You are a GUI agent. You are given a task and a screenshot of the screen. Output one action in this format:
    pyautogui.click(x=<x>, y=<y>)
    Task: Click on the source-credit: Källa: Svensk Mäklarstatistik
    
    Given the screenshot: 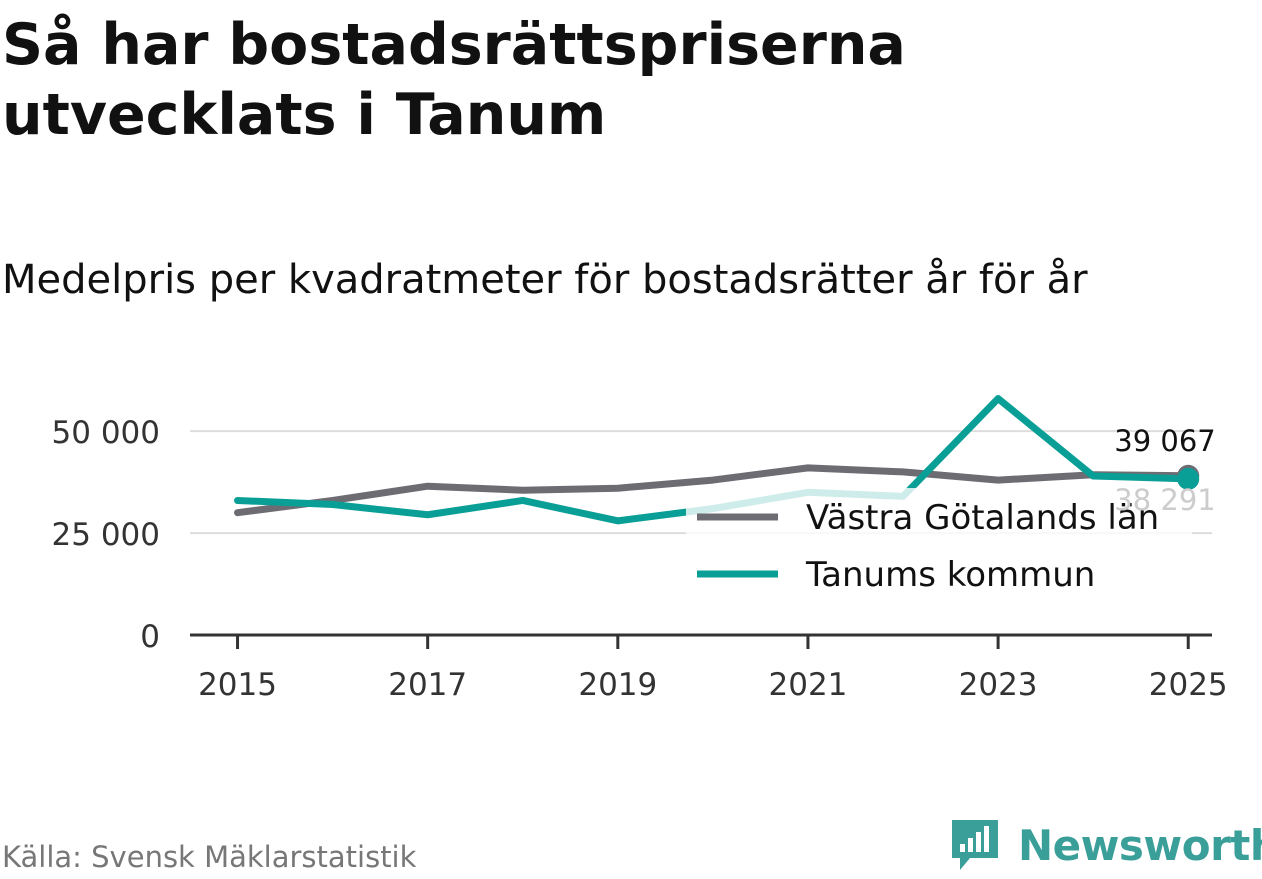 What is the action you would take?
    pyautogui.click(x=209, y=857)
    